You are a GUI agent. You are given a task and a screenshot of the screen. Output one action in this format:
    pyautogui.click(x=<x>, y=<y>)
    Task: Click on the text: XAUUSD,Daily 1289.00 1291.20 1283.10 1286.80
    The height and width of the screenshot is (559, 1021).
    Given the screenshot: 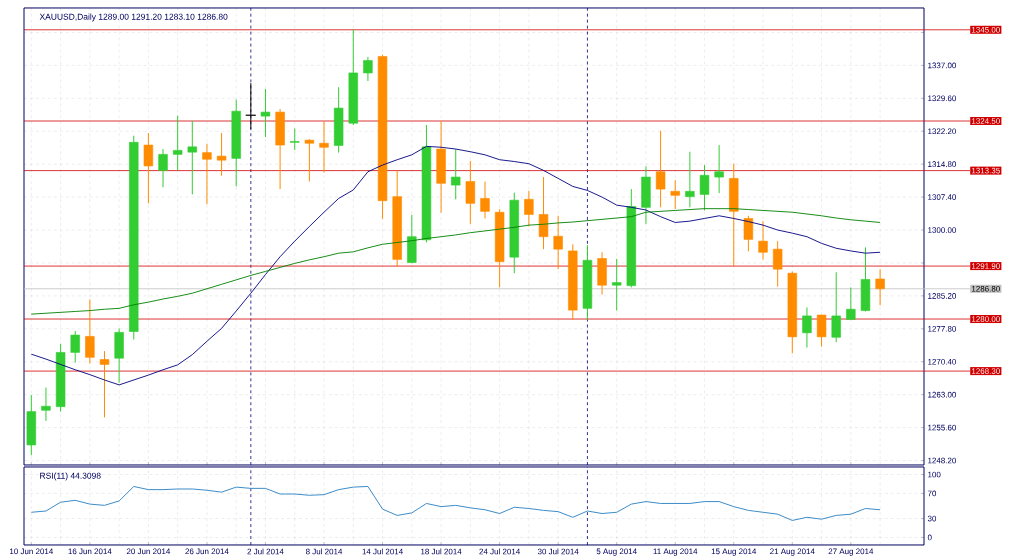 What is the action you would take?
    pyautogui.click(x=133, y=17)
    